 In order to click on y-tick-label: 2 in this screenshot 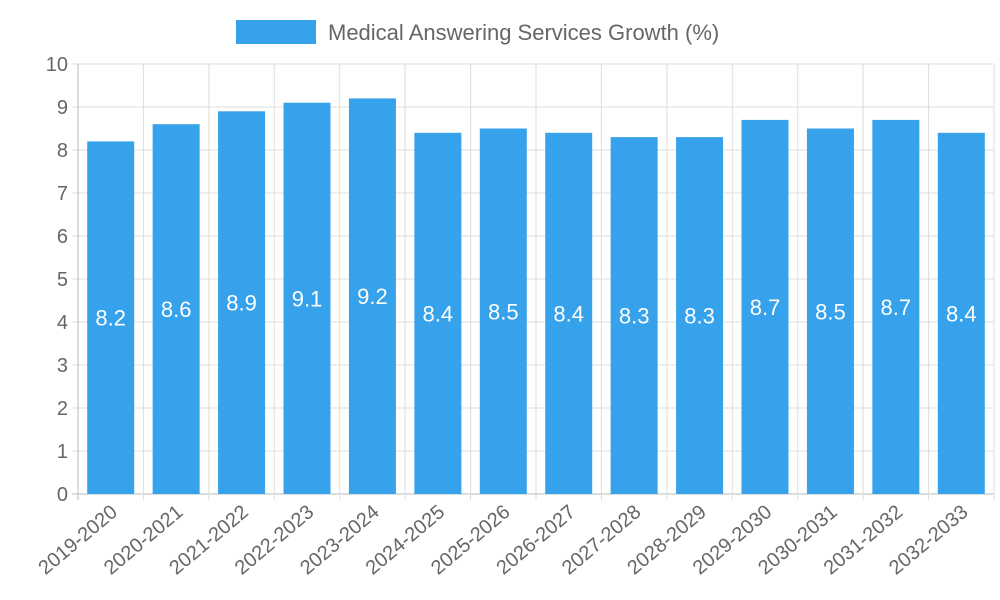, I will do `click(62, 409)`.